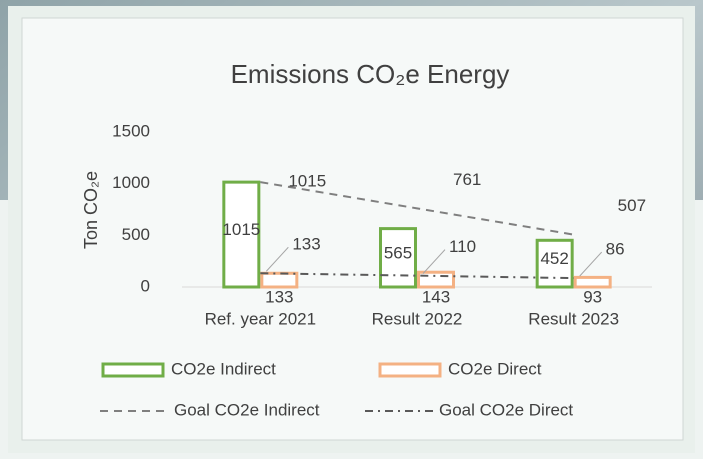 This screenshot has width=703, height=459. Describe the element at coordinates (136, 234) in the screenshot. I see `y-tick-label: 500` at that location.